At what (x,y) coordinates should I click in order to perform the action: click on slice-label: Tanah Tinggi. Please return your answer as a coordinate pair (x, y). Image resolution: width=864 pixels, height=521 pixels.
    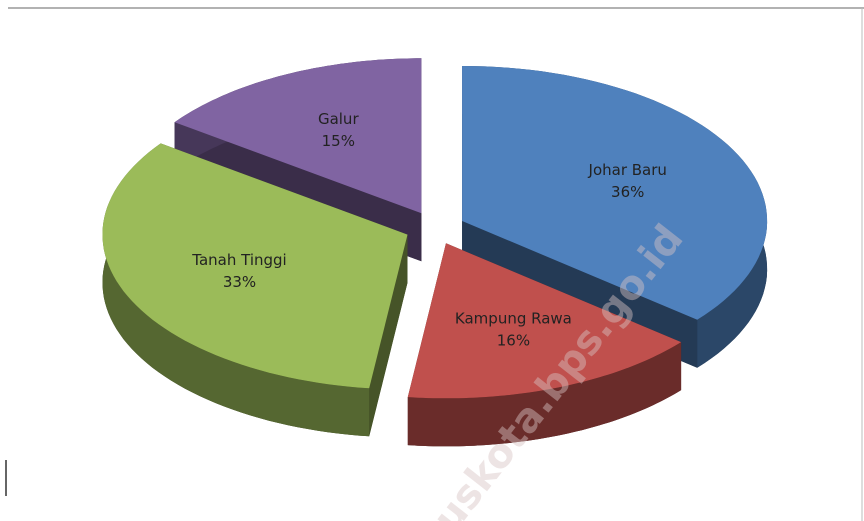
    Looking at the image, I should click on (238, 260).